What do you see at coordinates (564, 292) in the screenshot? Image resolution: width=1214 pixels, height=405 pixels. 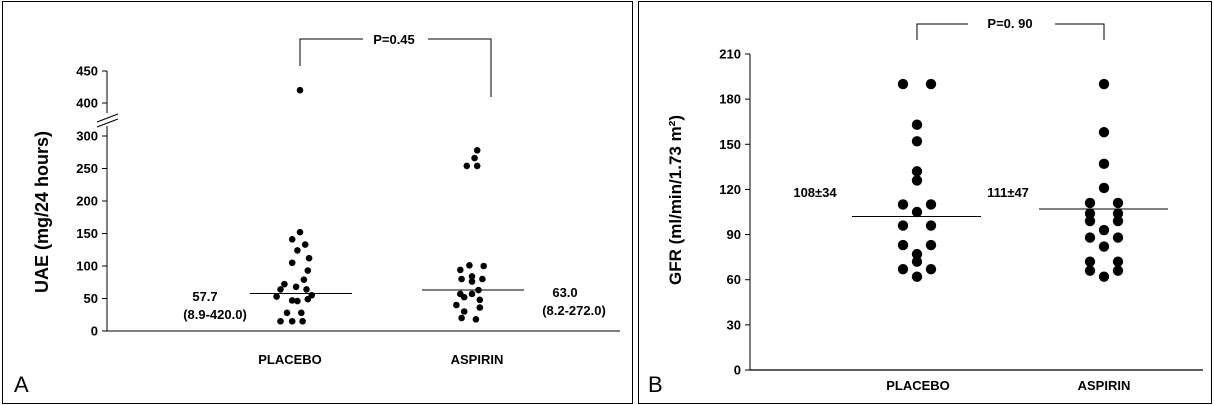 I see `panel-a-aspirin-median: 63.0` at bounding box center [564, 292].